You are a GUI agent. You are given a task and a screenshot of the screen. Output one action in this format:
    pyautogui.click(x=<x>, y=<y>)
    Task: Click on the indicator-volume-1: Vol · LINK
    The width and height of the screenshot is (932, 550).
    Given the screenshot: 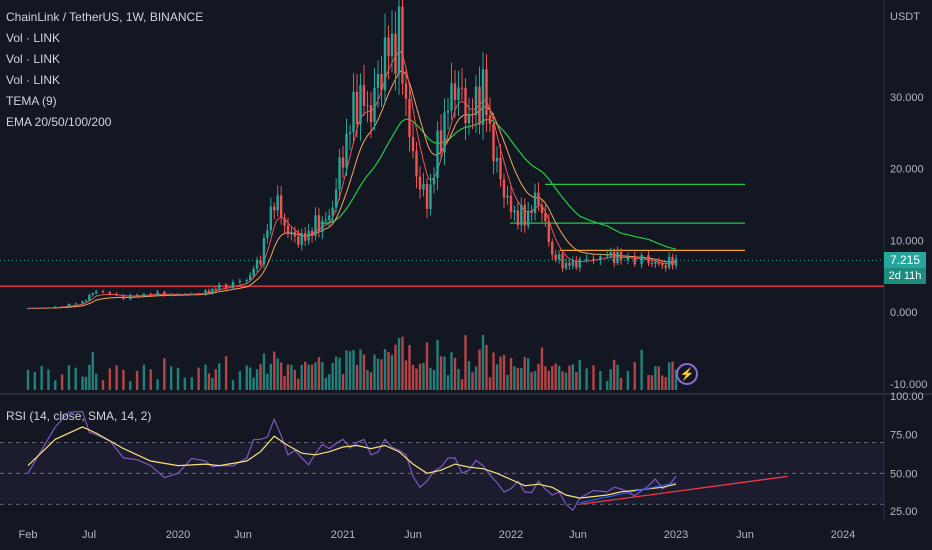 What is the action you would take?
    pyautogui.click(x=33, y=38)
    